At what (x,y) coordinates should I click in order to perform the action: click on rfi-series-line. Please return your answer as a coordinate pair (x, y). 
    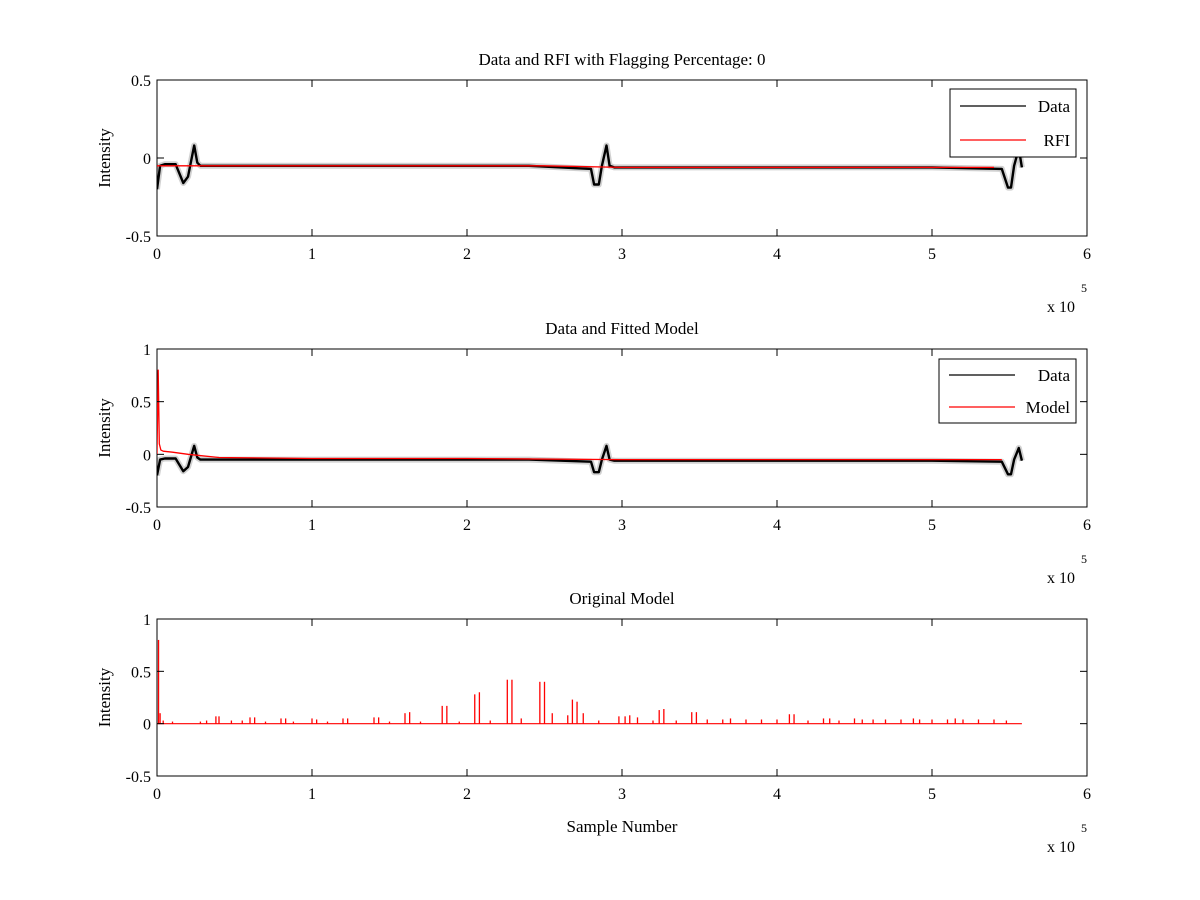
    Looking at the image, I should click on (575, 167).